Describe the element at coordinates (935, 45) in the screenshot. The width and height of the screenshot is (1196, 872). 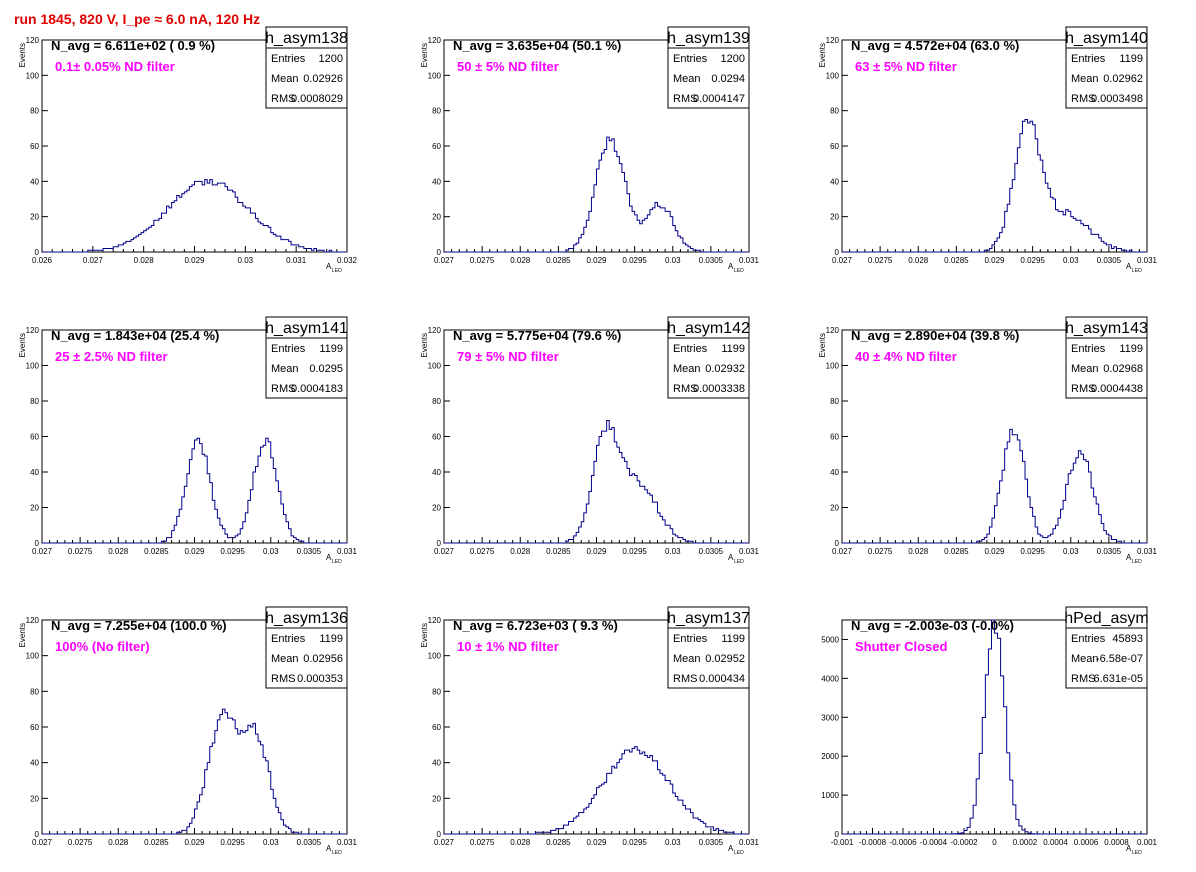
I see `n-avg-label: N_avg = 4.572e+04 (63.0 %)` at that location.